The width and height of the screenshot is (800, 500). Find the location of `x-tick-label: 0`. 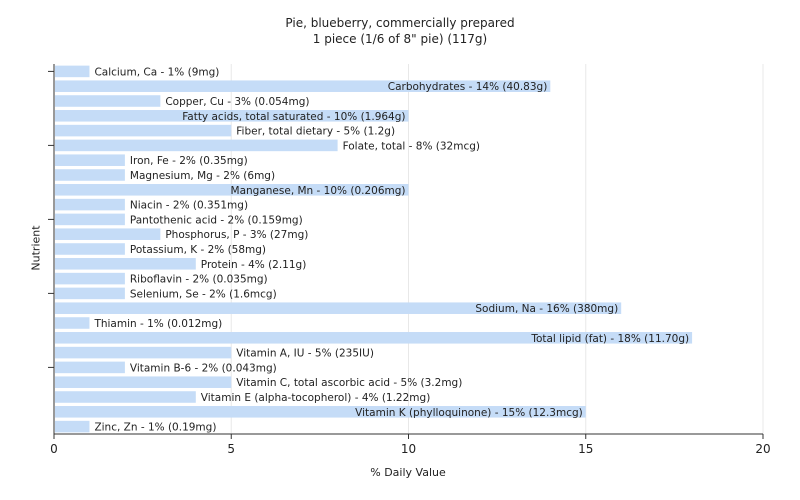

x-tick-label: 0 is located at coordinates (54, 449).